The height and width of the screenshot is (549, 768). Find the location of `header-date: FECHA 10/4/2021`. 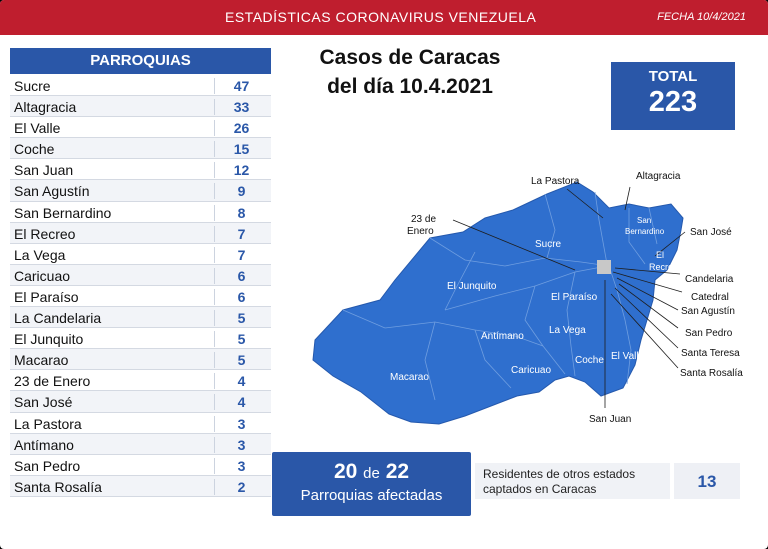

header-date: FECHA 10/4/2021 is located at coordinates (701, 17).